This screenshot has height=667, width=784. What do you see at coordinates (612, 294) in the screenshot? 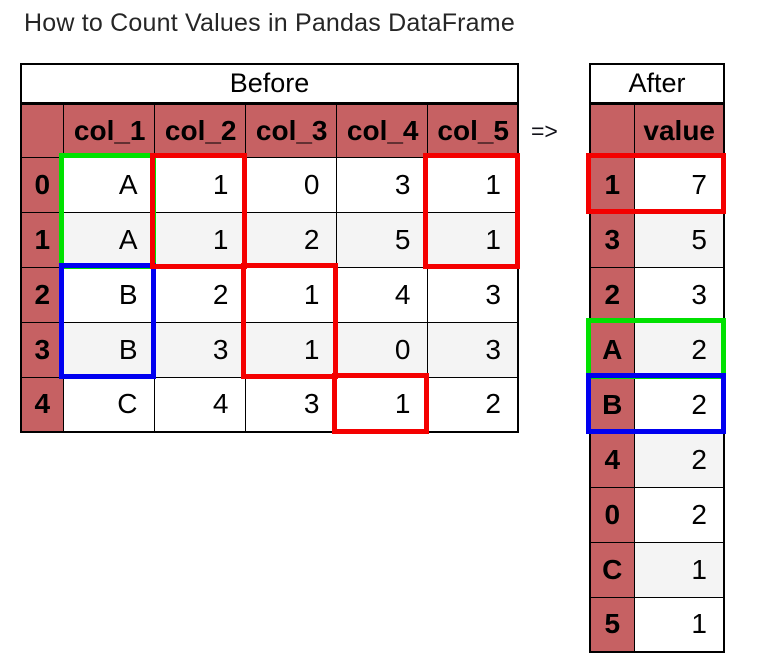
I see `after-index-cell: 2` at bounding box center [612, 294].